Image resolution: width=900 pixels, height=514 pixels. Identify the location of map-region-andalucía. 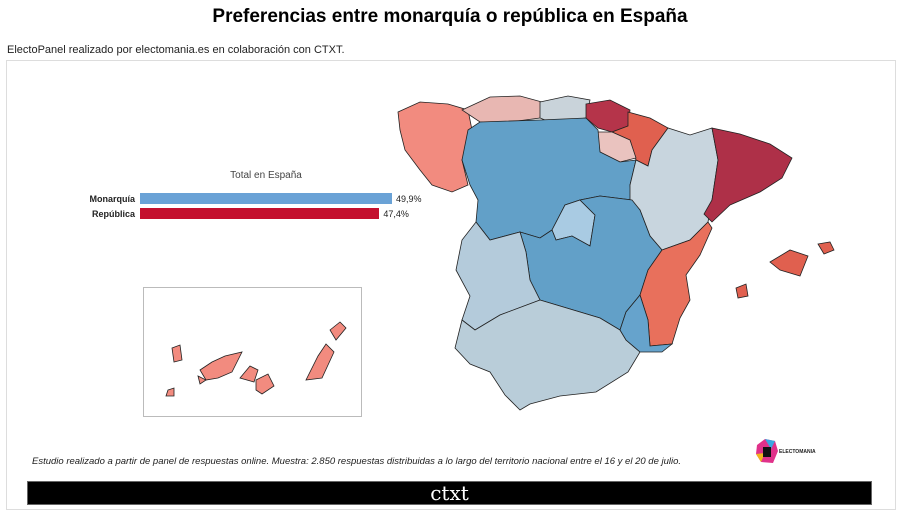
(547, 355).